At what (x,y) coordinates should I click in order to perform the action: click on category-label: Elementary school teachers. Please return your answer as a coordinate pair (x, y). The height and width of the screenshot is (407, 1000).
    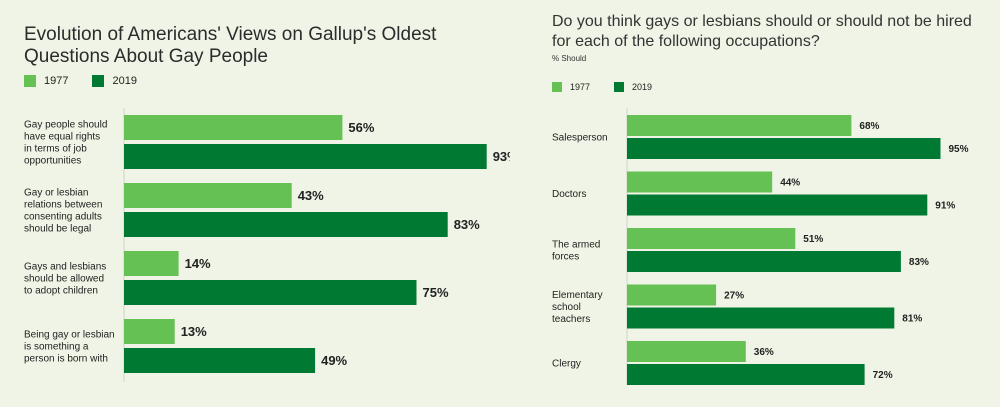
    Looking at the image, I should click on (577, 307).